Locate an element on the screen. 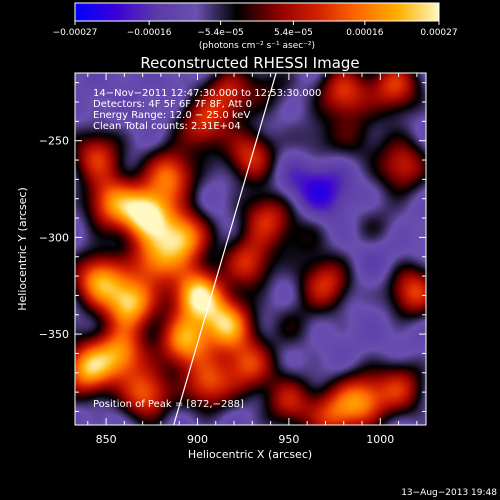  observation-info-line: Detectors: 4F 5F 6F 7F 8F, Att 0 is located at coordinates (172, 104).